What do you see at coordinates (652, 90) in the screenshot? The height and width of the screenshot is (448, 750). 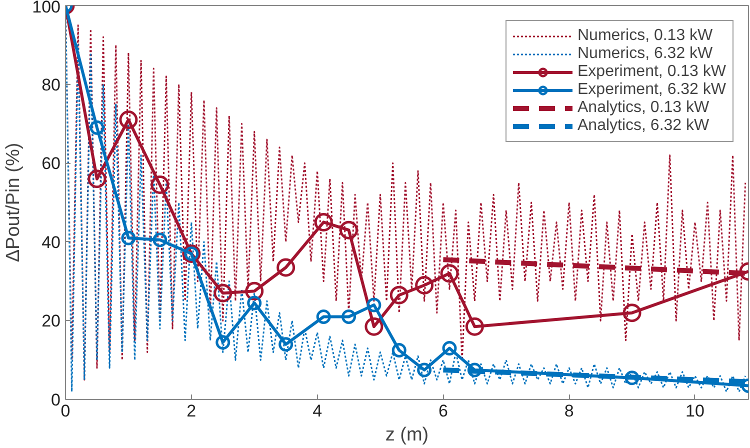 I see `legend-label: Experiment, 6.32 kW` at bounding box center [652, 90].